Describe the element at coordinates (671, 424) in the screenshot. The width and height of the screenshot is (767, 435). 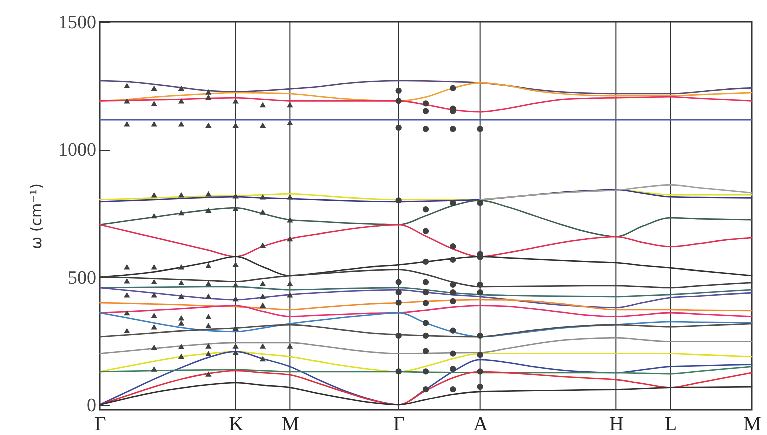
I see `x-tick-label: L` at that location.